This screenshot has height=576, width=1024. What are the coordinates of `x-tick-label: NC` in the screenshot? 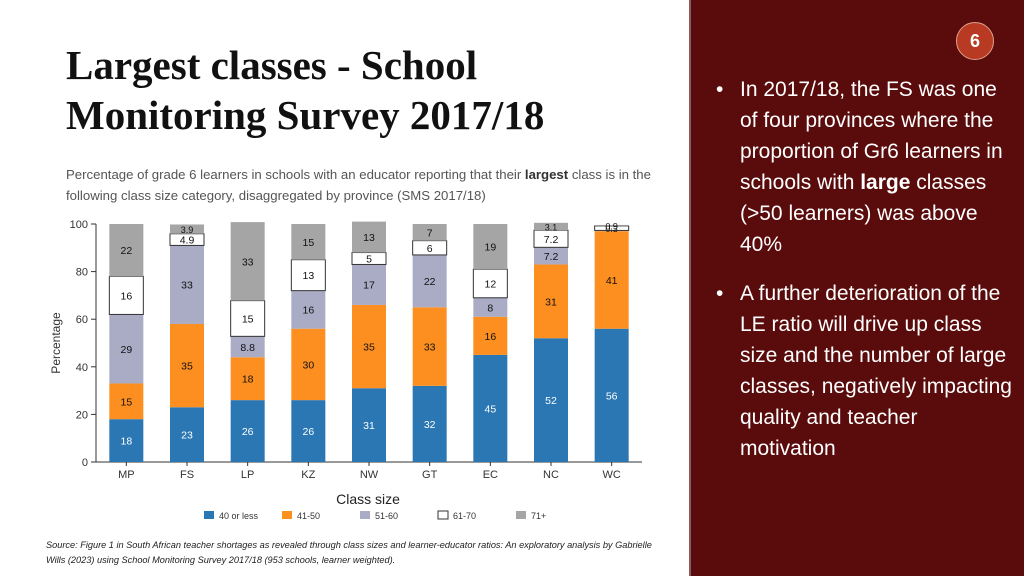 It's located at (551, 475).